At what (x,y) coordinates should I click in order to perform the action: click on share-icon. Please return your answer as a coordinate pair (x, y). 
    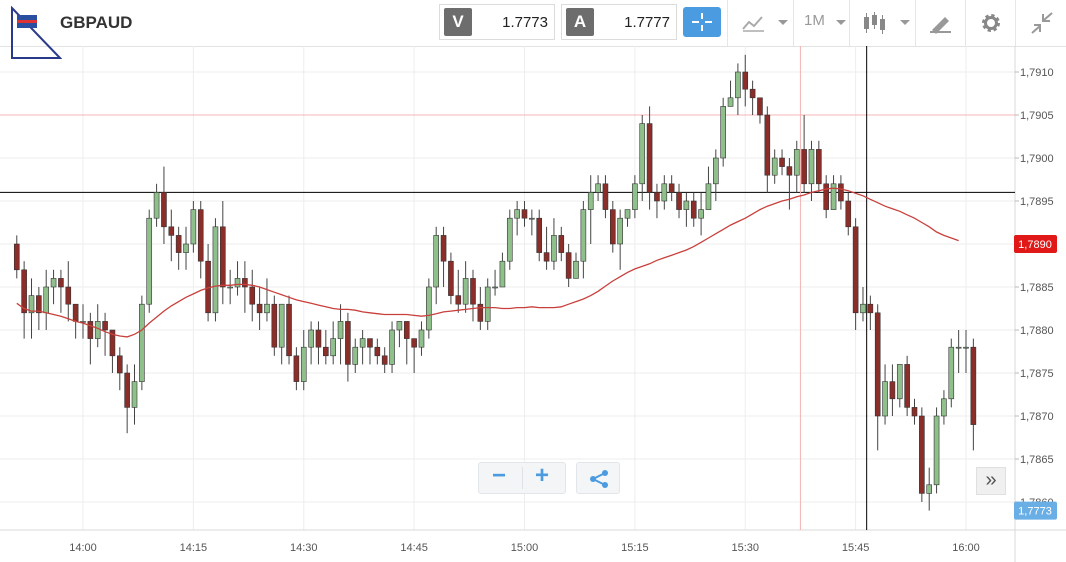
    Looking at the image, I should click on (599, 479).